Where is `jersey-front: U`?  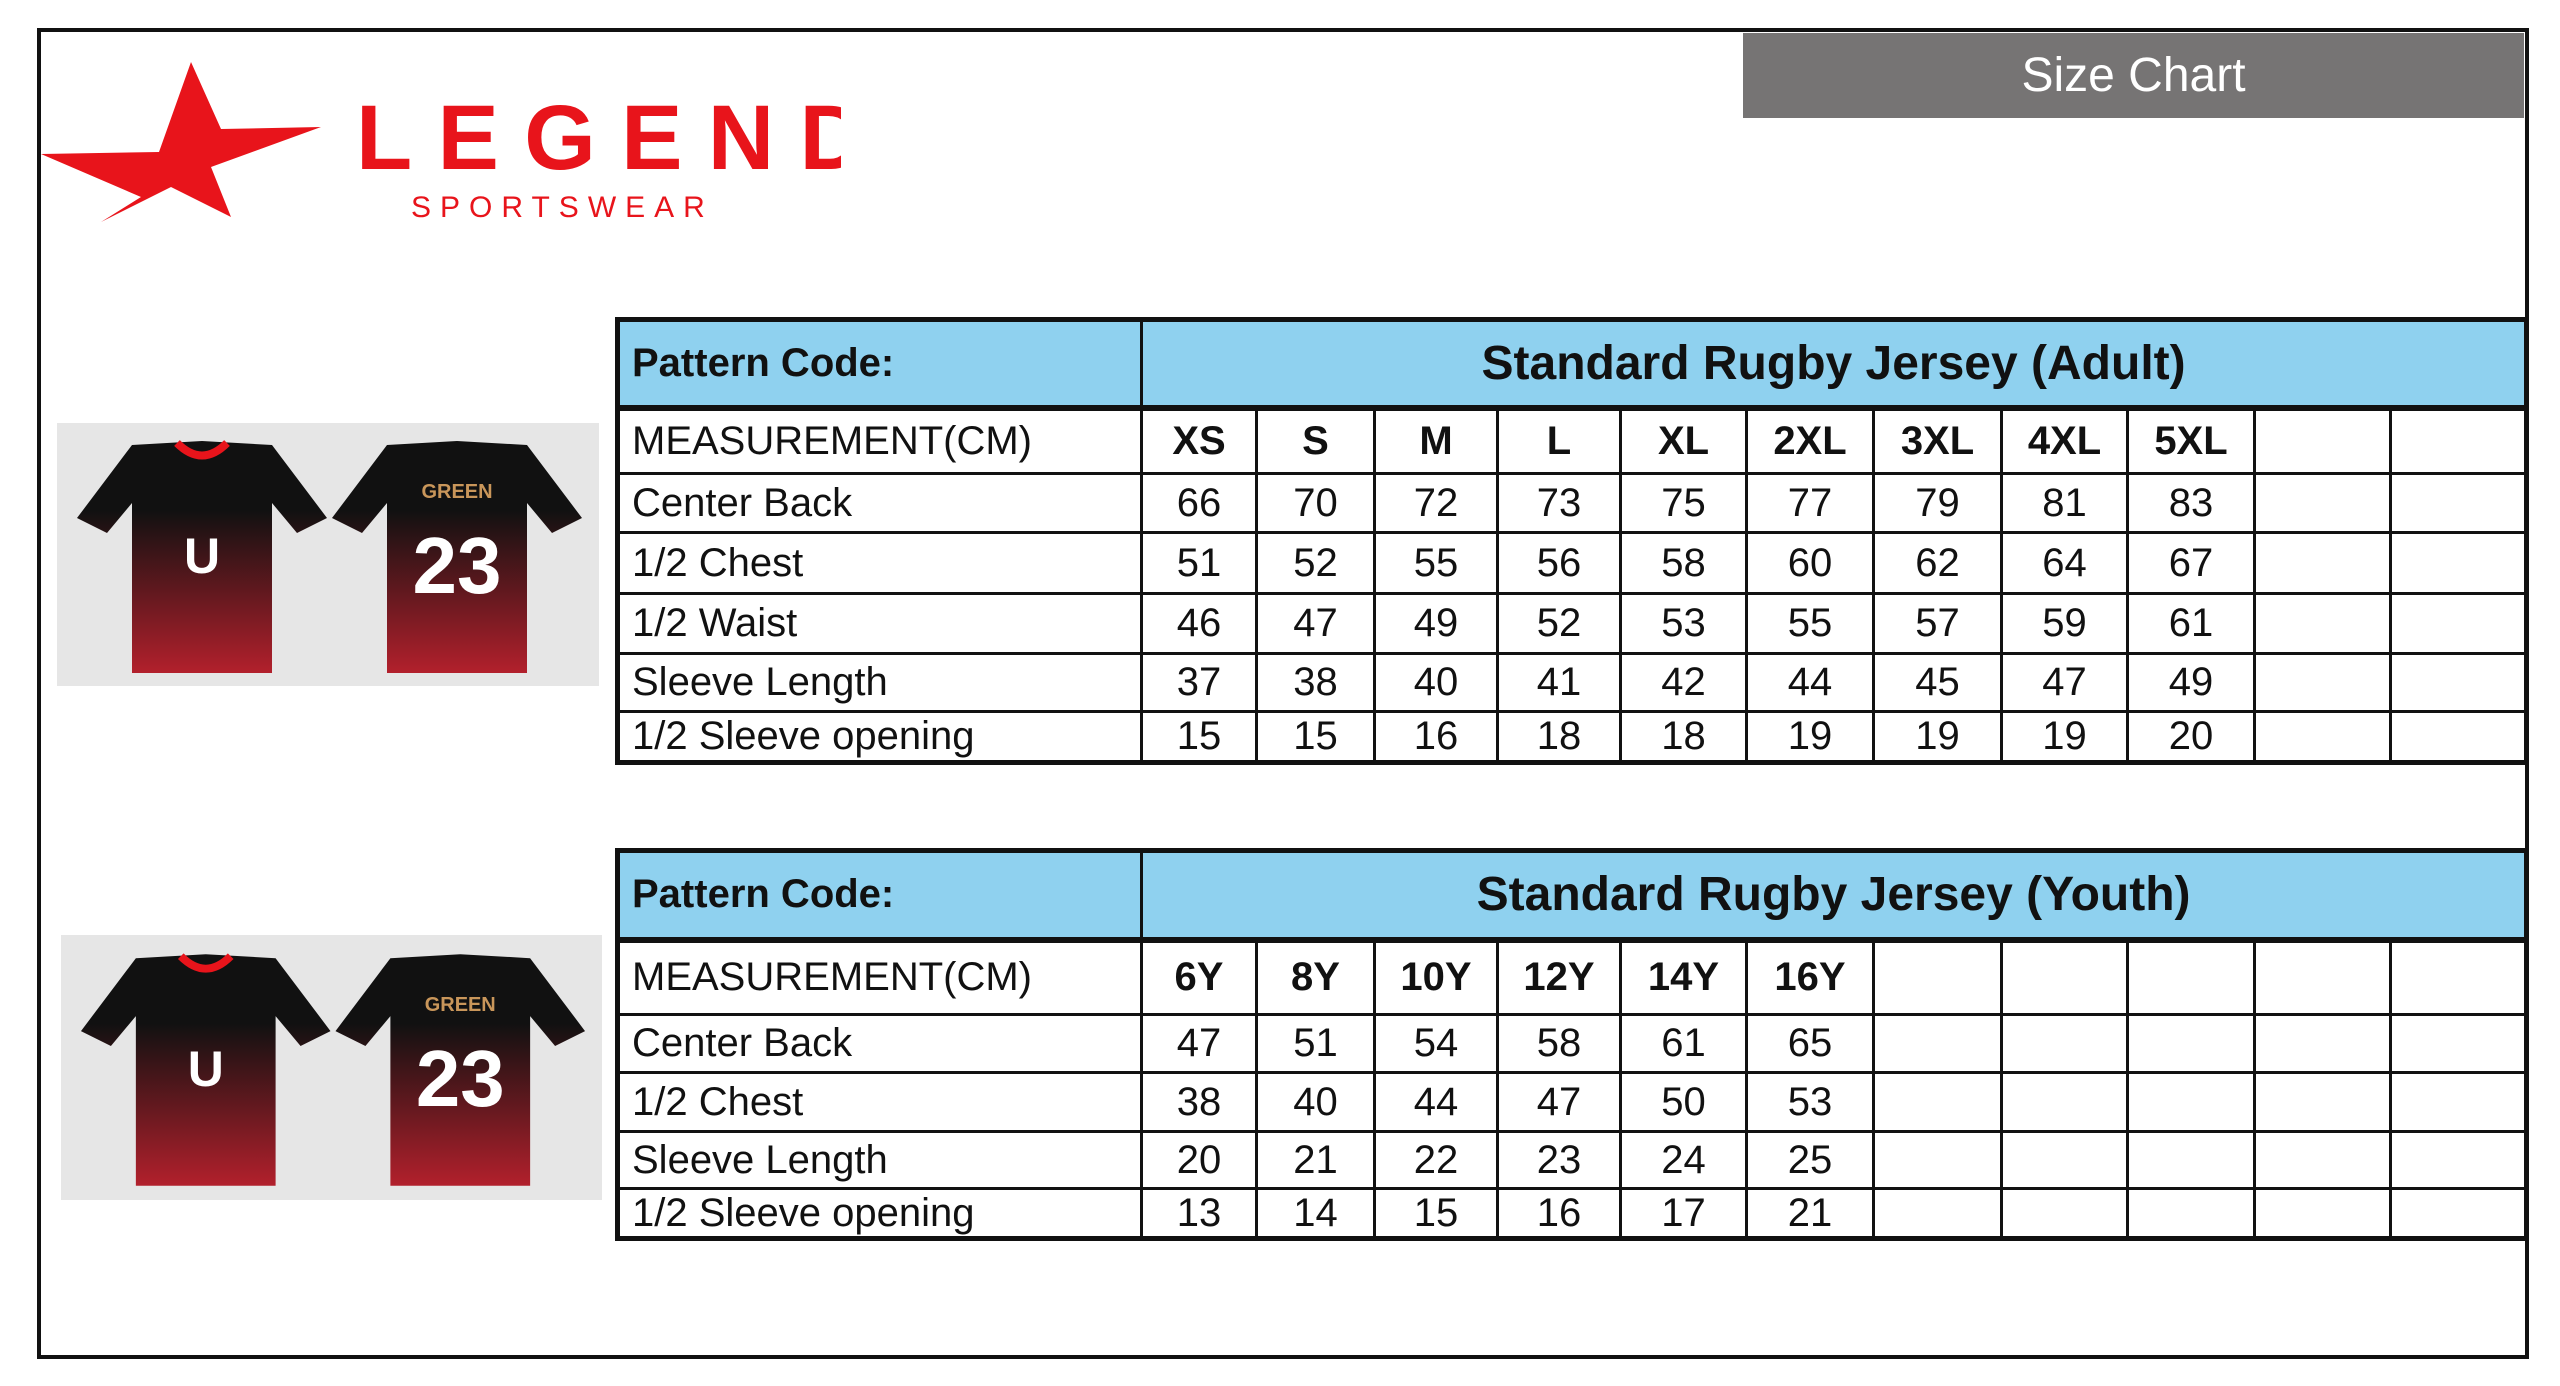 jersey-front: U is located at coordinates (202, 556).